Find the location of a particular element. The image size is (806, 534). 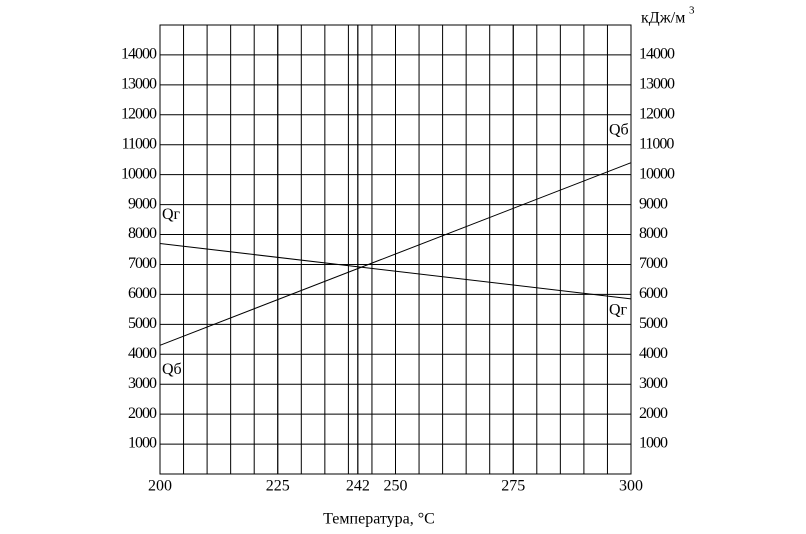

y2-tick-label: 4000 is located at coordinates (653, 353).